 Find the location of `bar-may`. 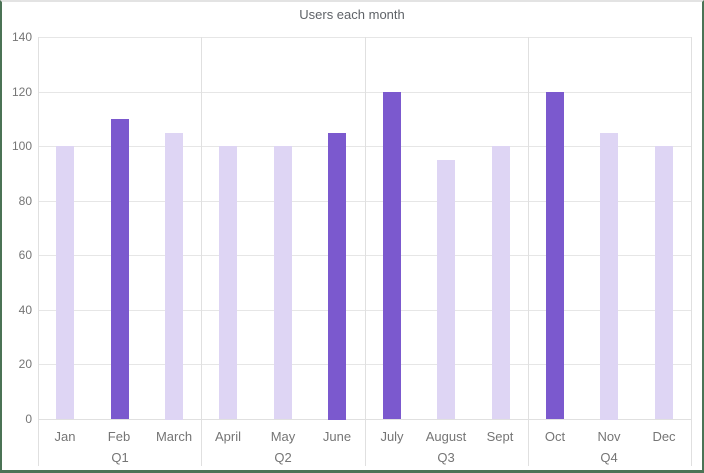

bar-may is located at coordinates (283, 282).